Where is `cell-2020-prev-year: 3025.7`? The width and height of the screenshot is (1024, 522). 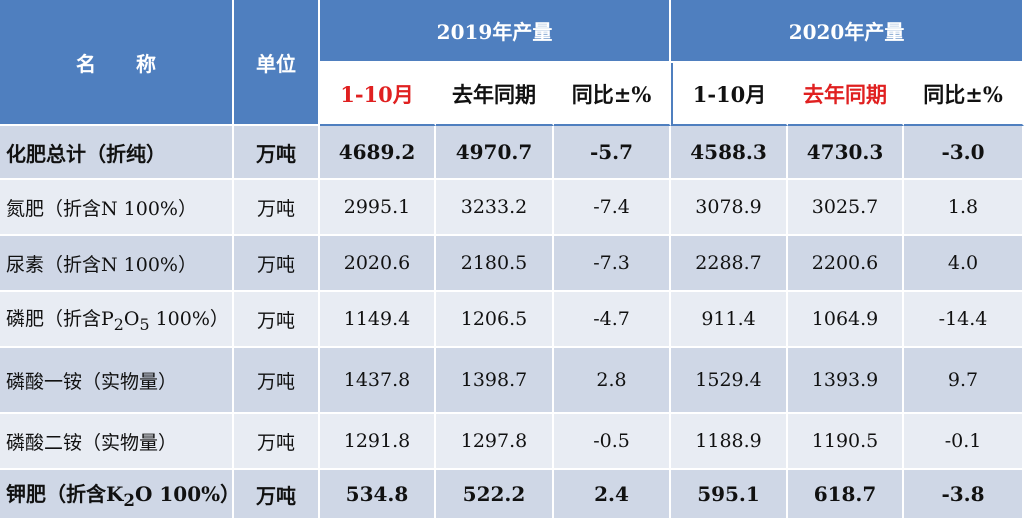 cell-2020-prev-year: 3025.7 is located at coordinates (846, 208).